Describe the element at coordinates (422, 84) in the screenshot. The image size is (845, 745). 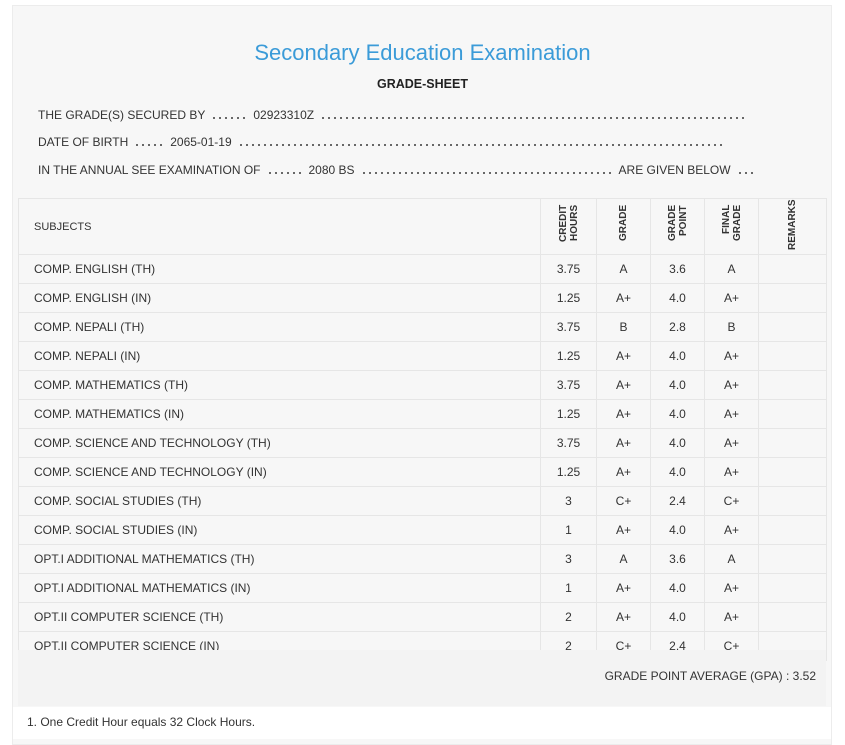
I see `subtitle: GRADE-SHEET` at that location.